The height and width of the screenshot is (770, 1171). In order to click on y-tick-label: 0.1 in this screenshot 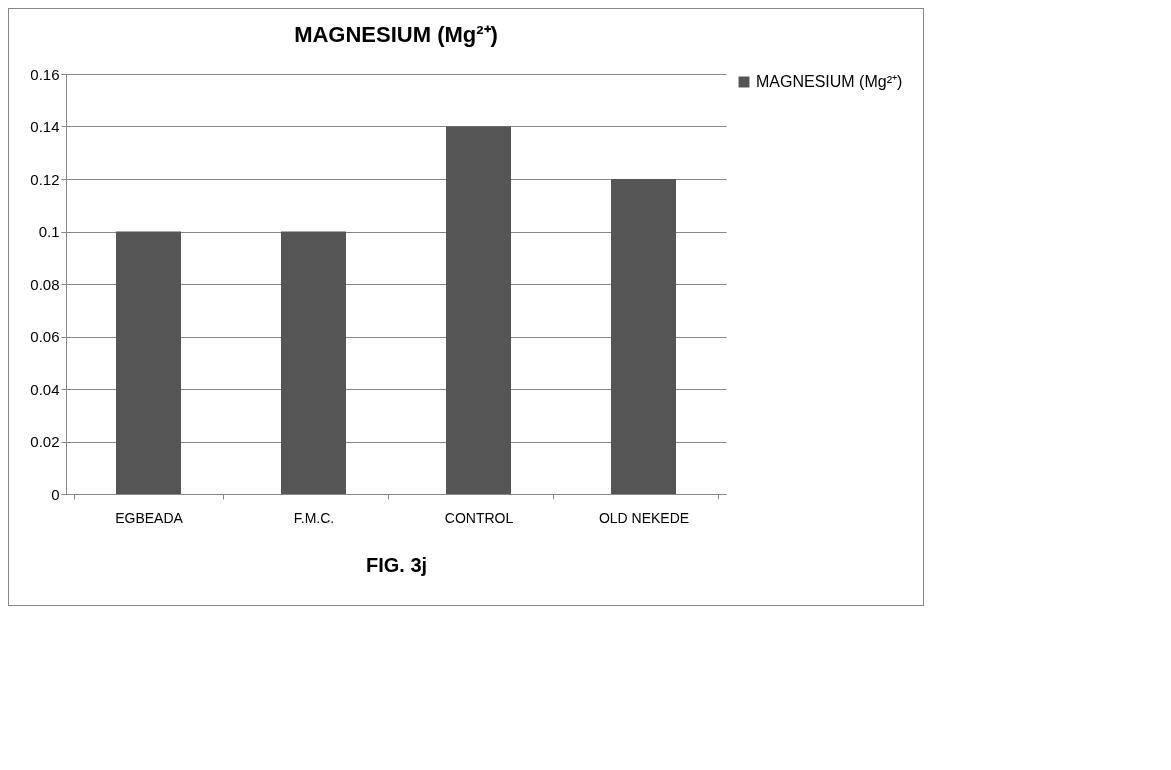, I will do `click(49, 231)`.